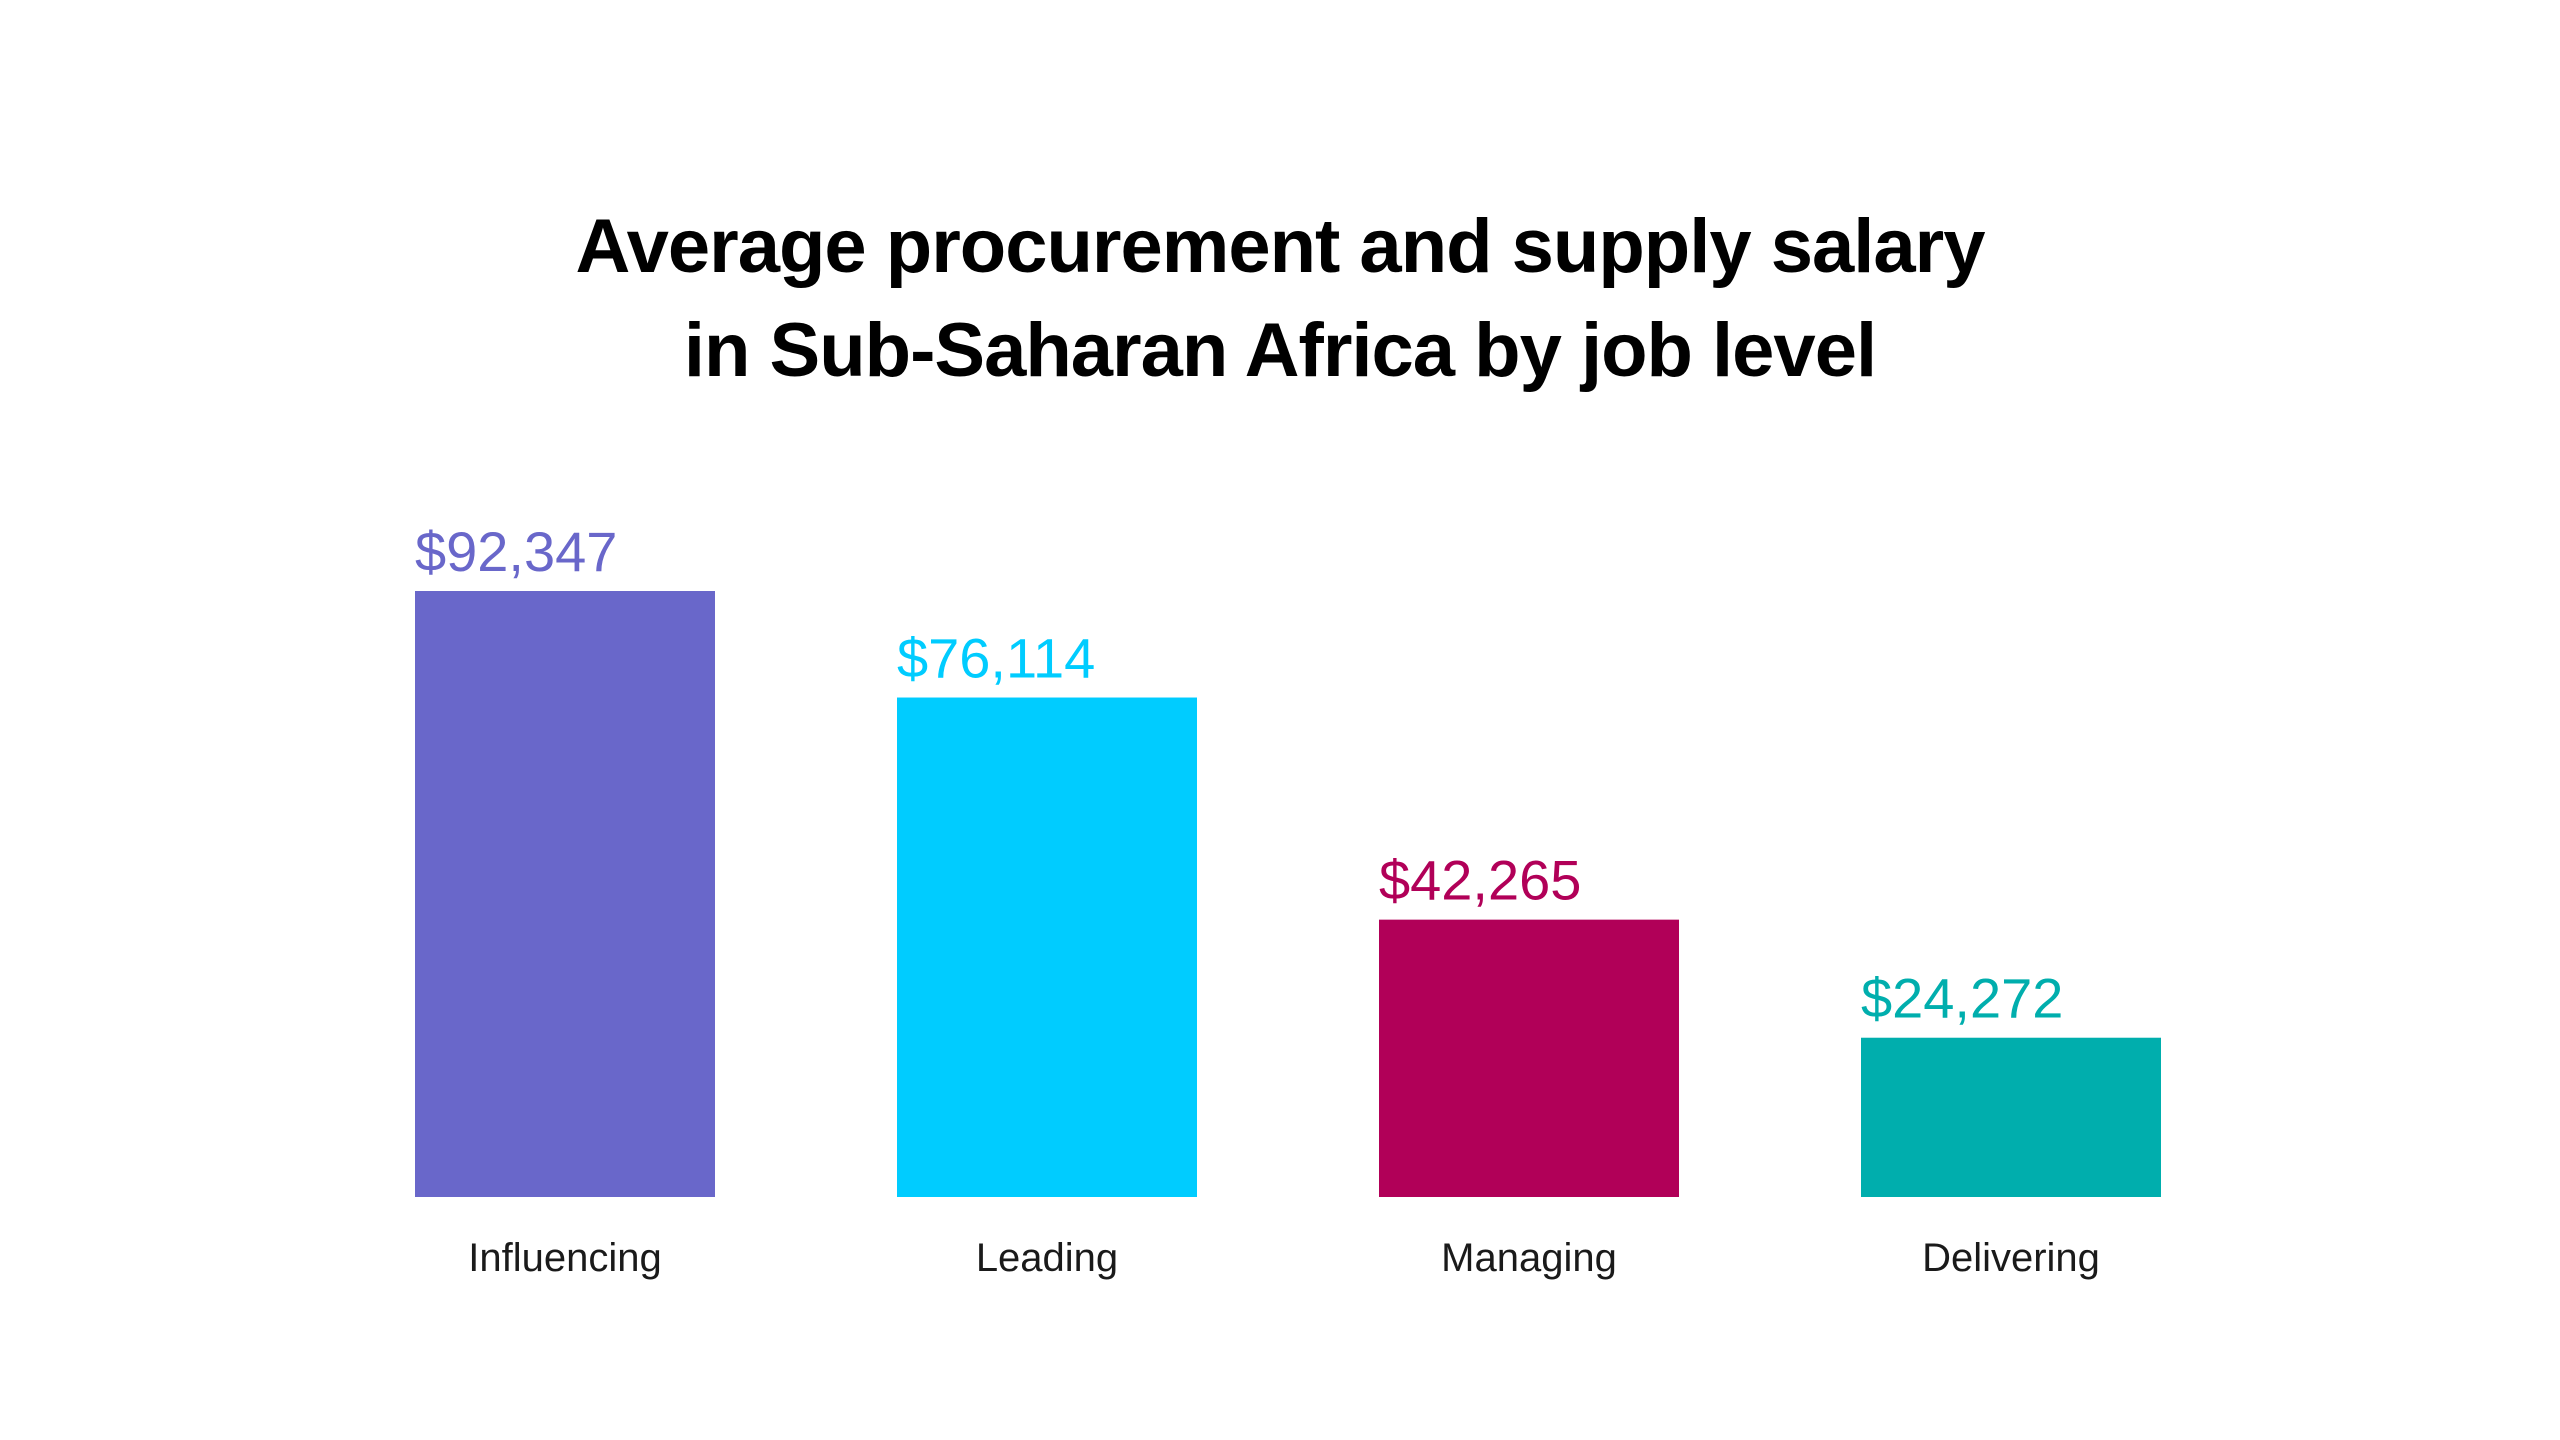 The width and height of the screenshot is (2560, 1440). Describe the element at coordinates (2011, 1117) in the screenshot. I see `bar-delivering` at that location.